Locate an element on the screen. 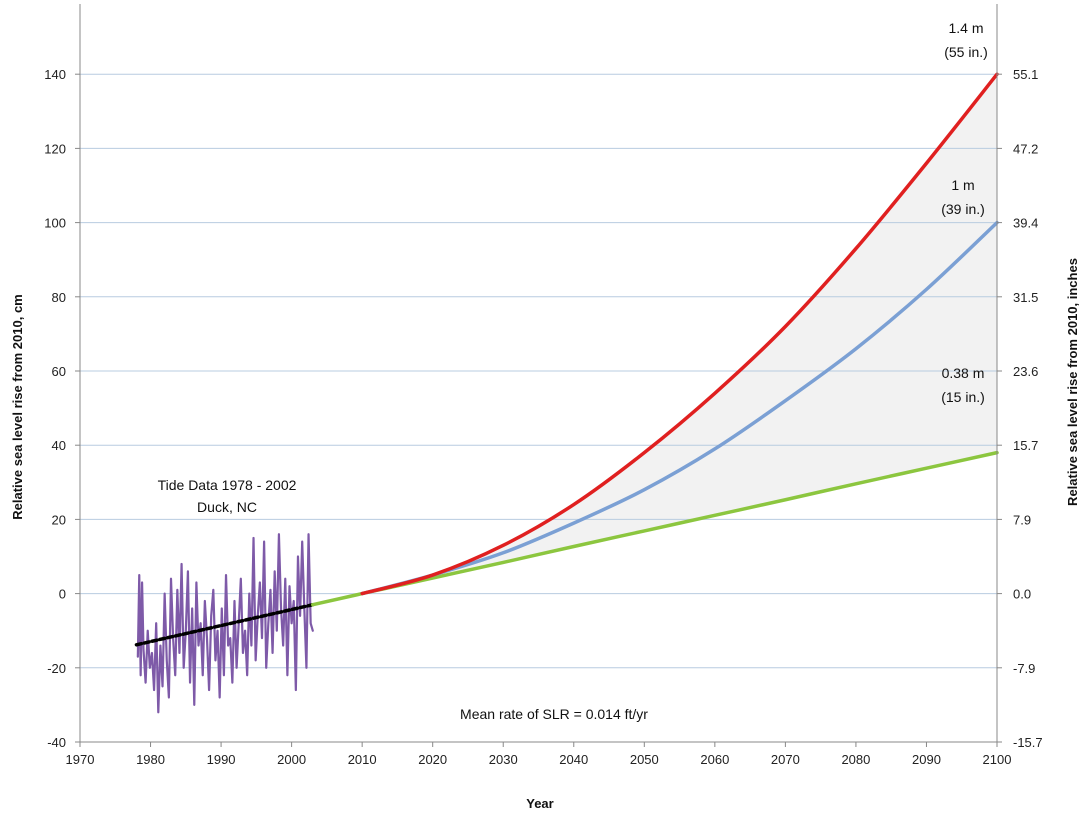 This screenshot has width=1081, height=814. high-scenario-meters: 1.4 m is located at coordinates (965, 28).